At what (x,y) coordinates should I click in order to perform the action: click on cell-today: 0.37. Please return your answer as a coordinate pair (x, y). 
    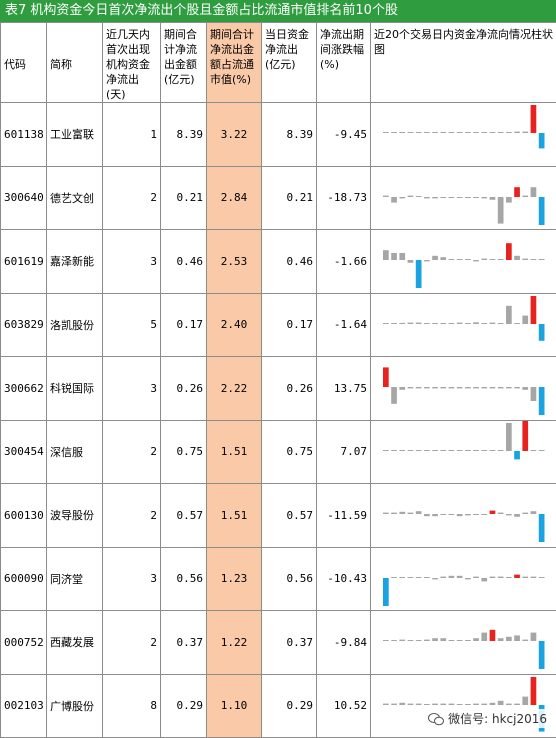
    Looking at the image, I should click on (289, 643).